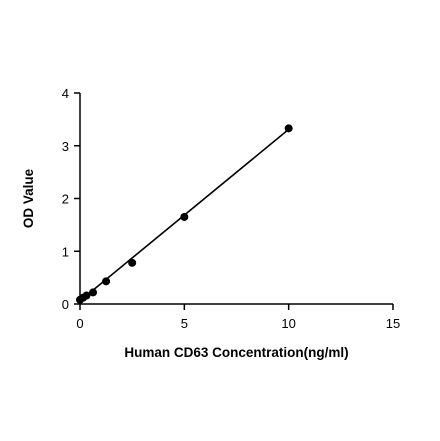  I want to click on y-axis-ticks: 0 1 2 3 4, so click(71, 199).